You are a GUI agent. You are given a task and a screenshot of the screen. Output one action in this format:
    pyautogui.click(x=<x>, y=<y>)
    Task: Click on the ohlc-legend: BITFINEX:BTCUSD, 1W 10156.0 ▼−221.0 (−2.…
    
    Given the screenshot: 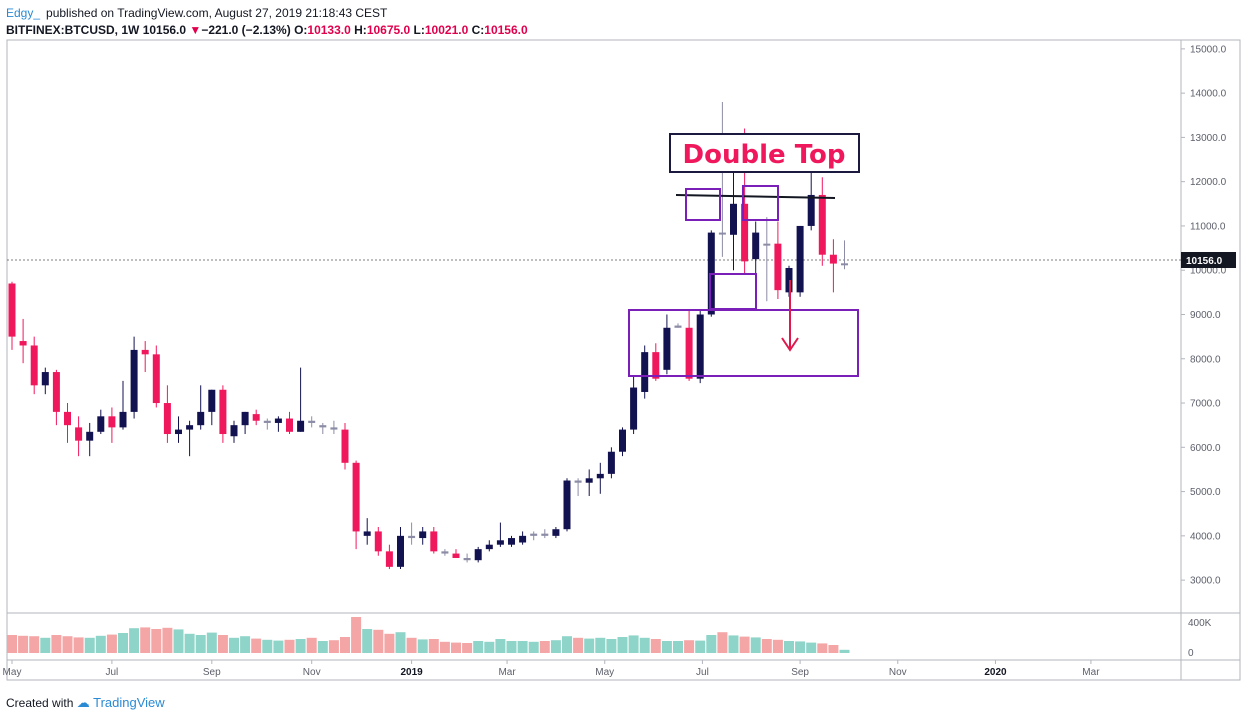 What is the action you would take?
    pyautogui.click(x=267, y=30)
    